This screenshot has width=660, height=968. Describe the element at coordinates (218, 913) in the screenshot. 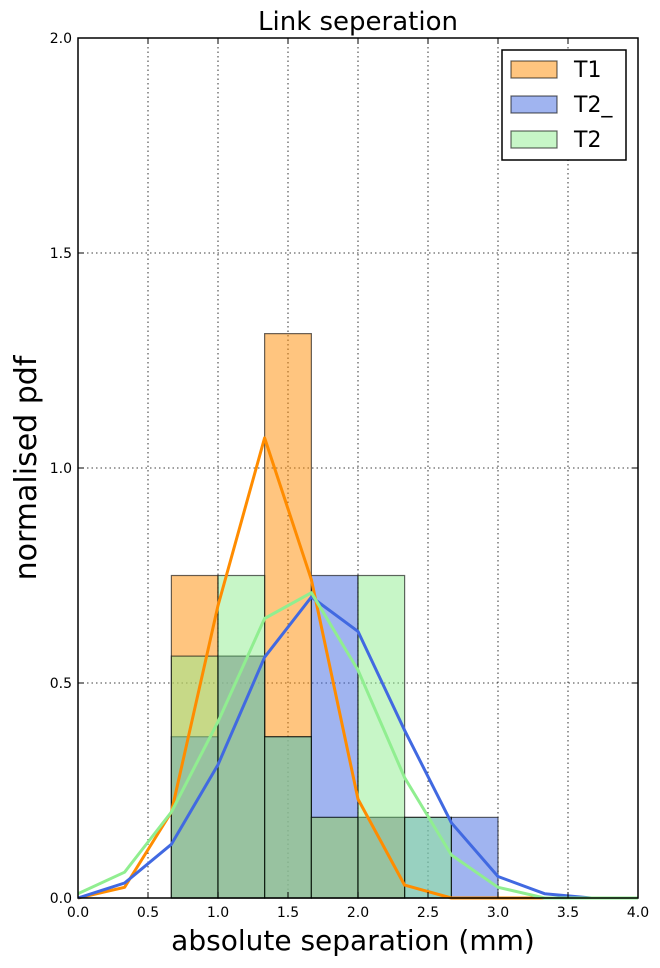

I see `x-tick-label: 1.0` at that location.